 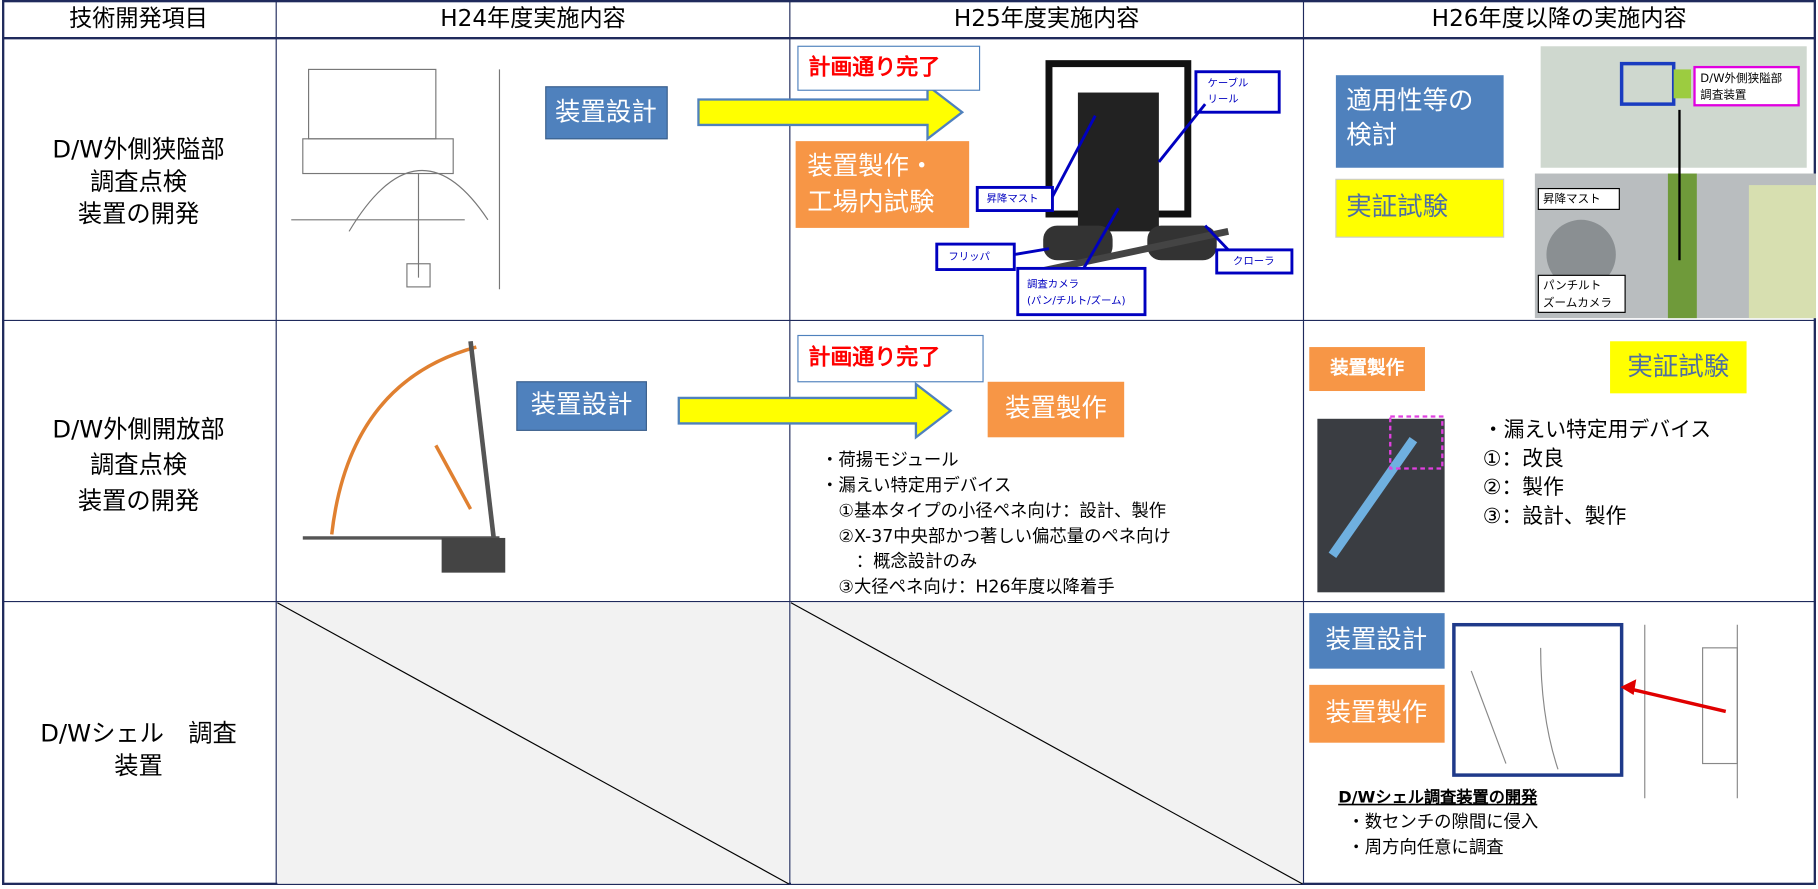 I want to click on note: ：概念設計のみ, so click(x=899, y=561).